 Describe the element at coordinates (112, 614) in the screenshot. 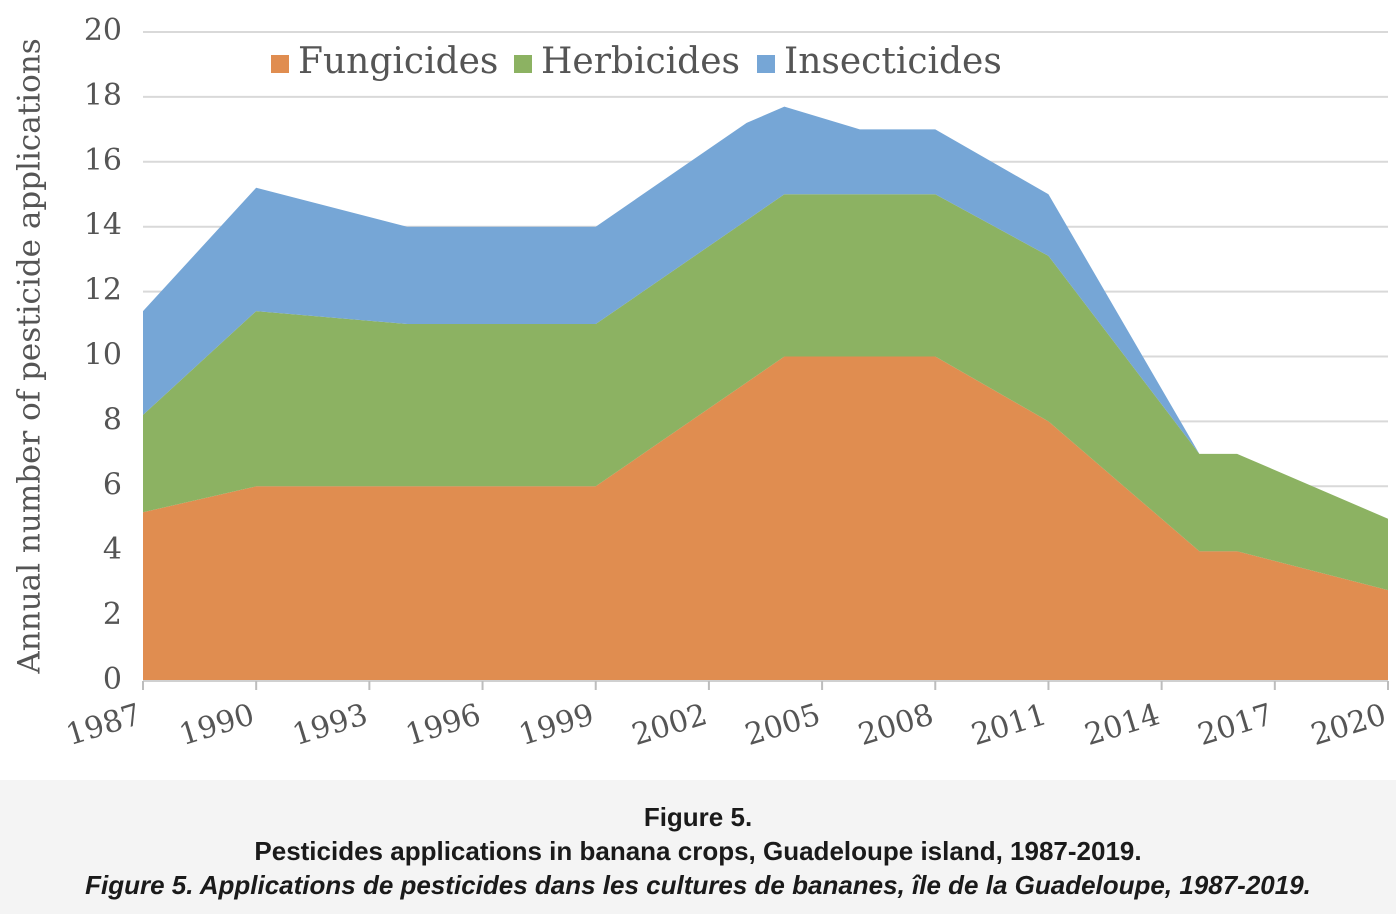

I see `y-tick-label-2: 2` at that location.